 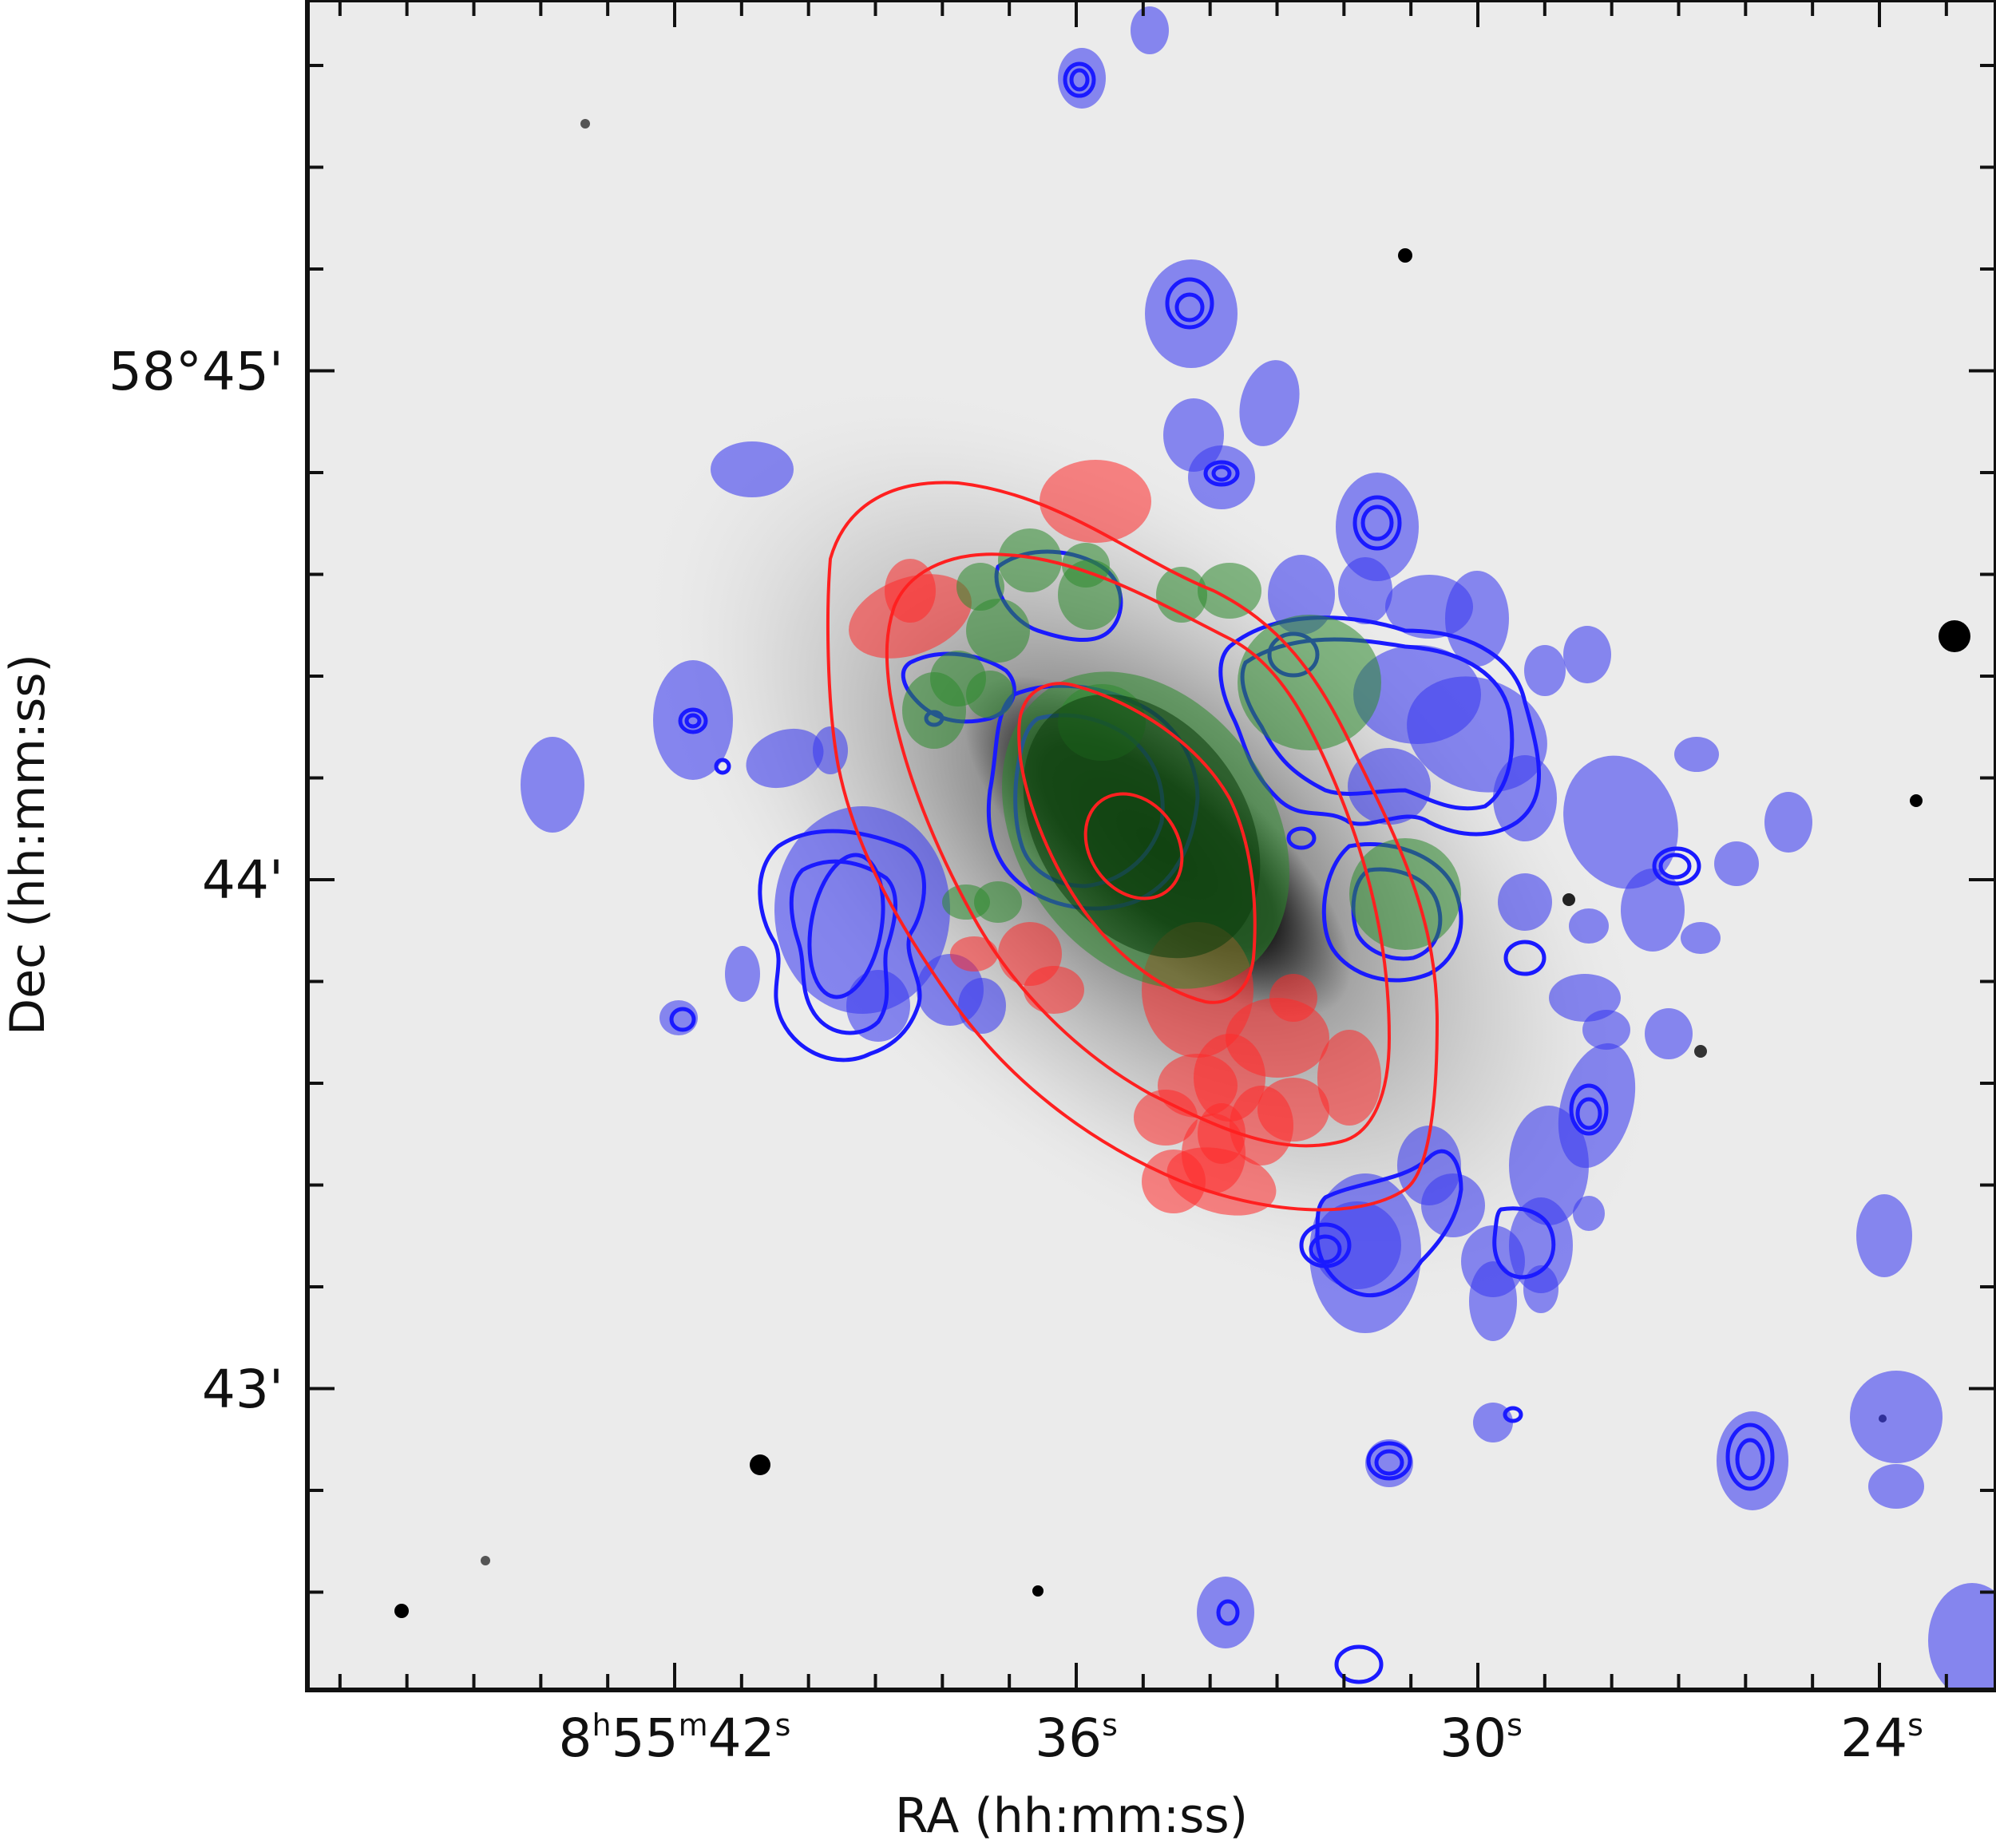 What do you see at coordinates (1115, 838) in the screenshot?
I see `red-ellipses` at bounding box center [1115, 838].